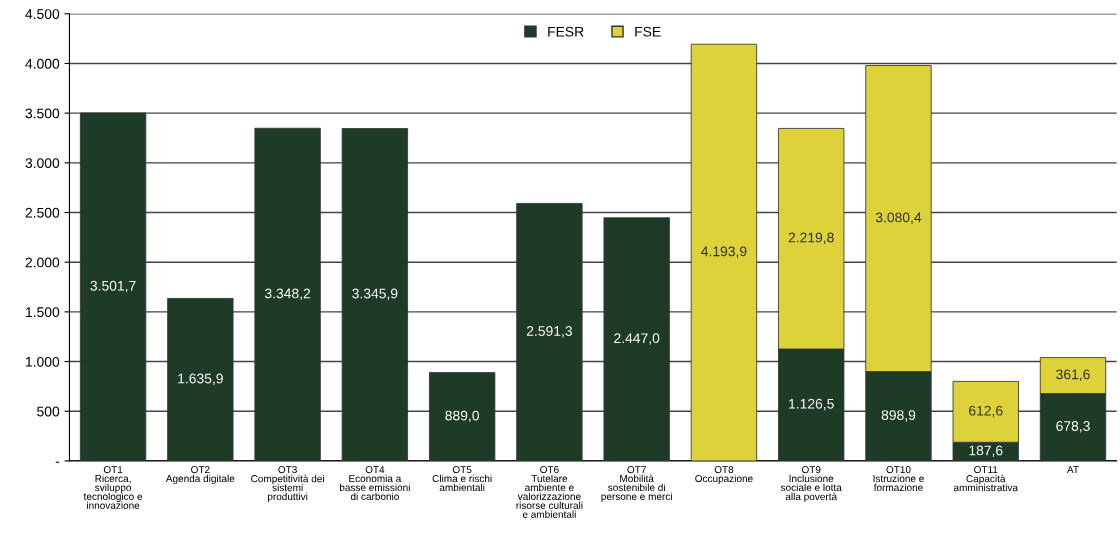 This screenshot has height=552, width=1120. I want to click on data-label: 2.591,3, so click(549, 332).